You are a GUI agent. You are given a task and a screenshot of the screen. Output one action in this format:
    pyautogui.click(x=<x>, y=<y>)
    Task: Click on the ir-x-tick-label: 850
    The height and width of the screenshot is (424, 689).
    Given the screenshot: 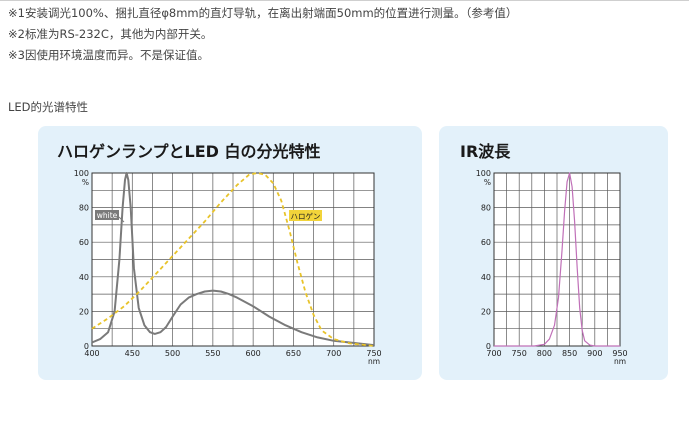 What is the action you would take?
    pyautogui.click(x=569, y=353)
    